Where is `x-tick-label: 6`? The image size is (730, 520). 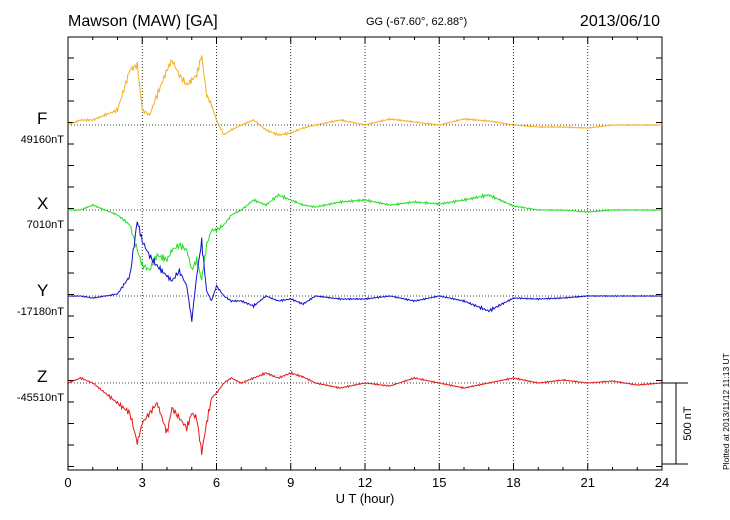 x-tick-label: 6 is located at coordinates (216, 482).